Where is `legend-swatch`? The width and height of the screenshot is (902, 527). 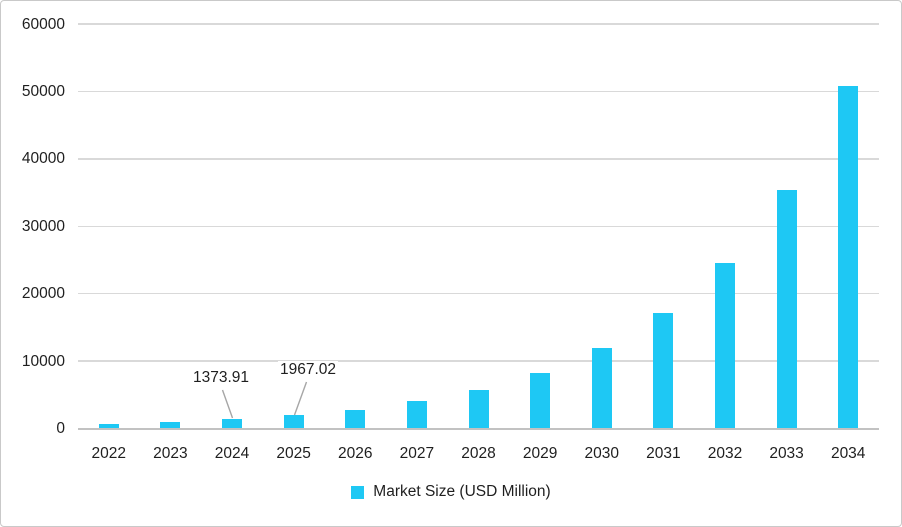 legend-swatch is located at coordinates (358, 492).